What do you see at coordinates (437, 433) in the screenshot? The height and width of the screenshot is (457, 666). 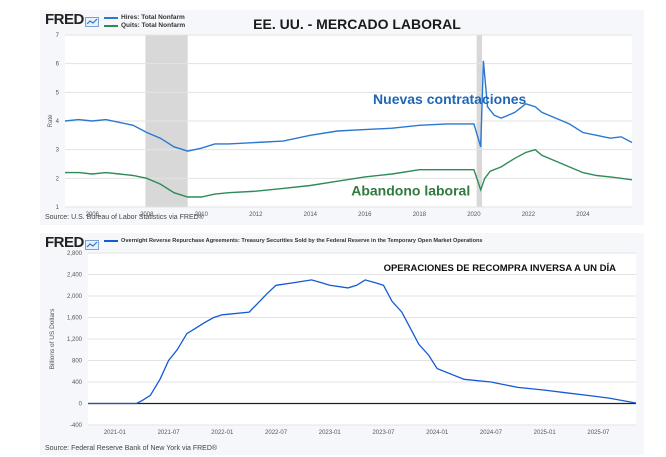 I see `x-tick-label: 2024-01` at bounding box center [437, 433].